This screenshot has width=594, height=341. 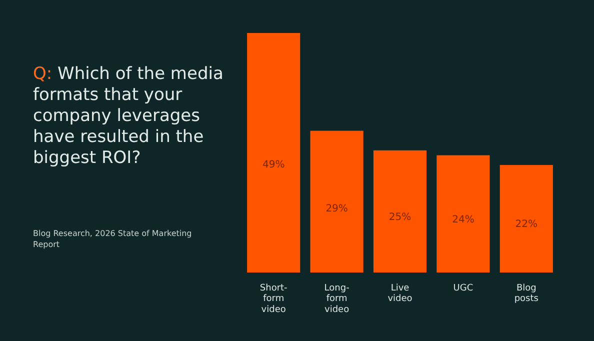 I want to click on text: Q: Which of the media formats that your company leverages have resulted in the biggest ROI?, so click(x=128, y=116).